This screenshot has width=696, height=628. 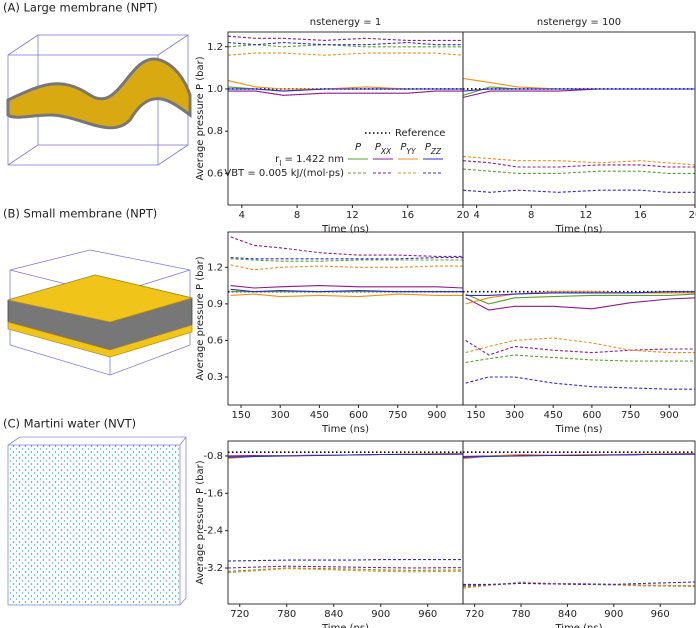 What do you see at coordinates (241, 415) in the screenshot?
I see `x-tick-label: 150` at bounding box center [241, 415].